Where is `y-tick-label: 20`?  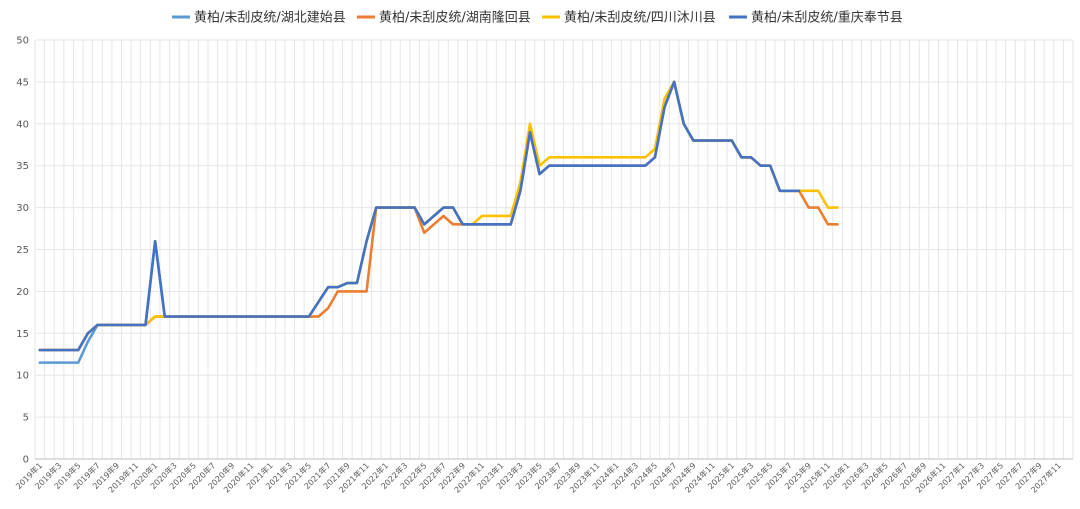
y-tick-label: 20 is located at coordinates (22, 292).